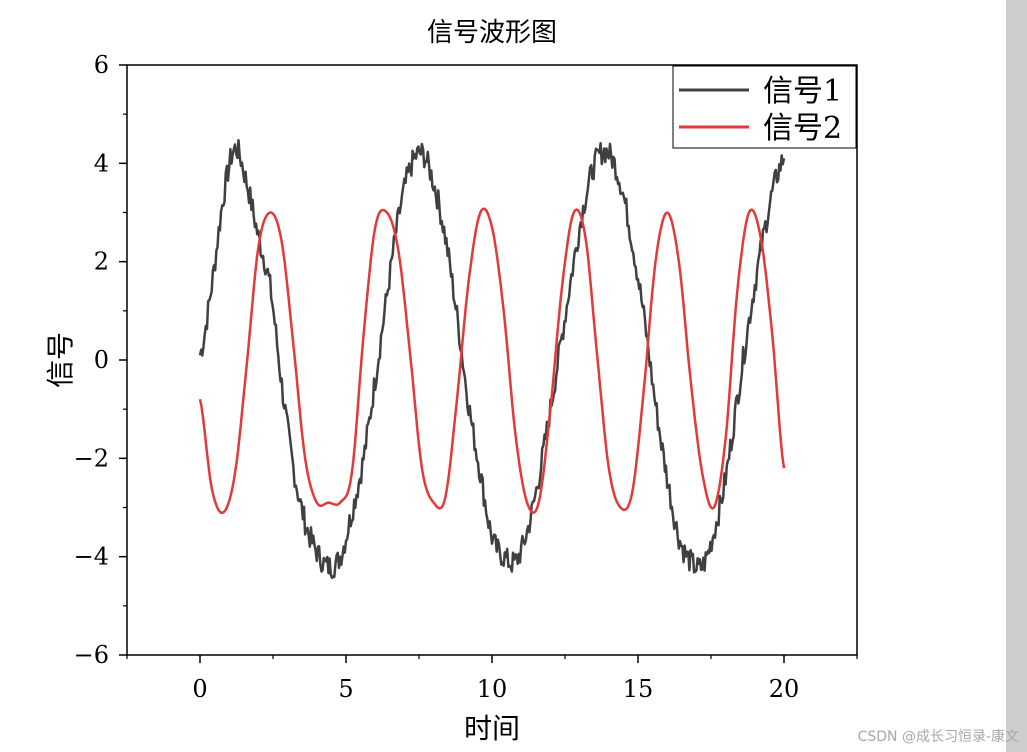 The width and height of the screenshot is (1027, 752). I want to click on x-tick-label: 0, so click(199, 689).